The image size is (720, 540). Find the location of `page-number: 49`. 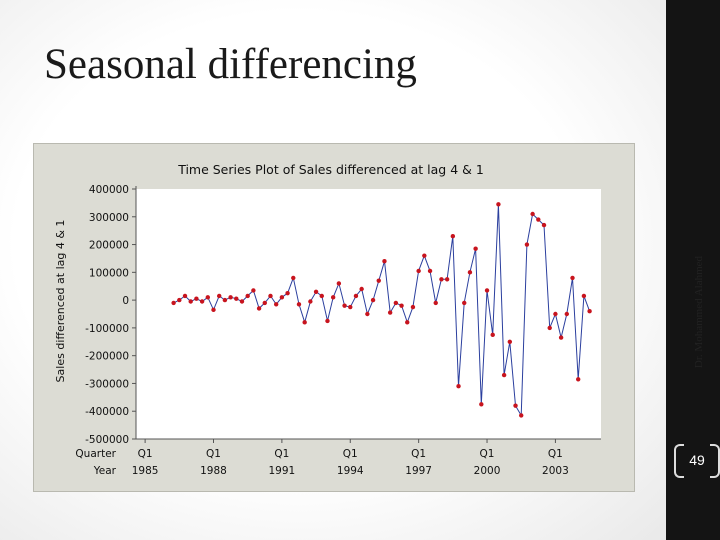

page-number: 49 is located at coordinates (697, 460).